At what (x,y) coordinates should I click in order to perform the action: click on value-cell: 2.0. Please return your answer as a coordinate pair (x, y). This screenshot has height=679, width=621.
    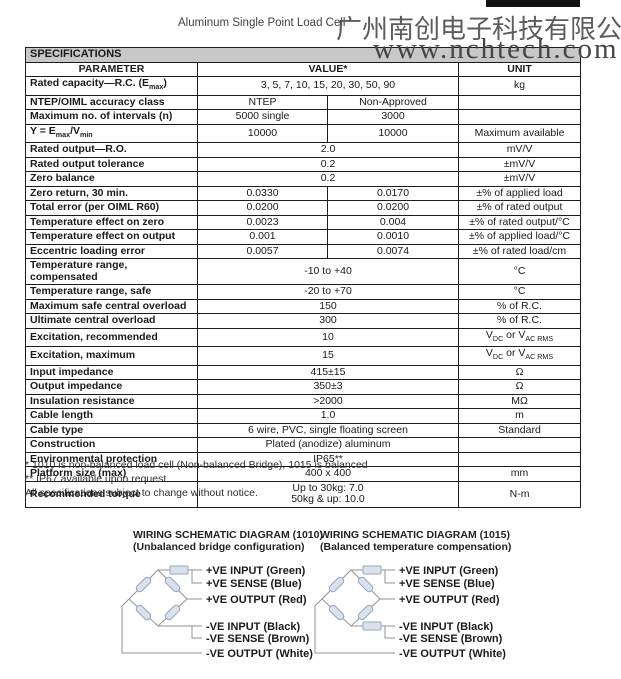
    Looking at the image, I should click on (328, 150).